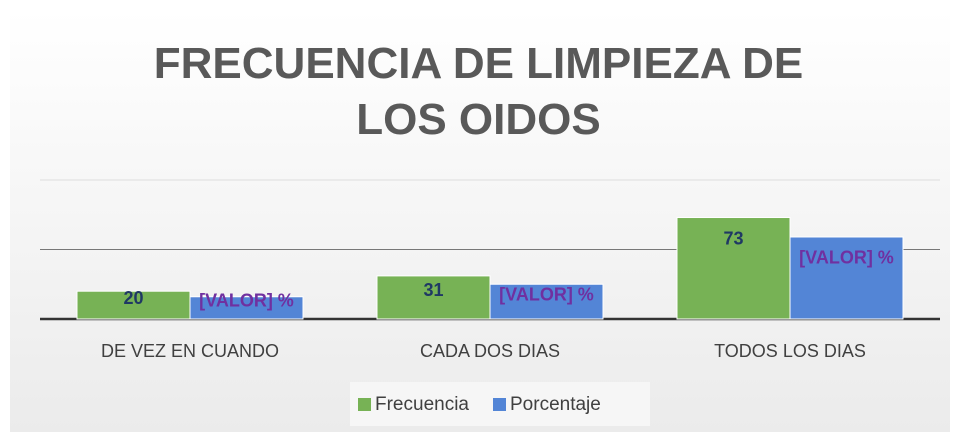  What do you see at coordinates (733, 238) in the screenshot?
I see `data-label: 73` at bounding box center [733, 238].